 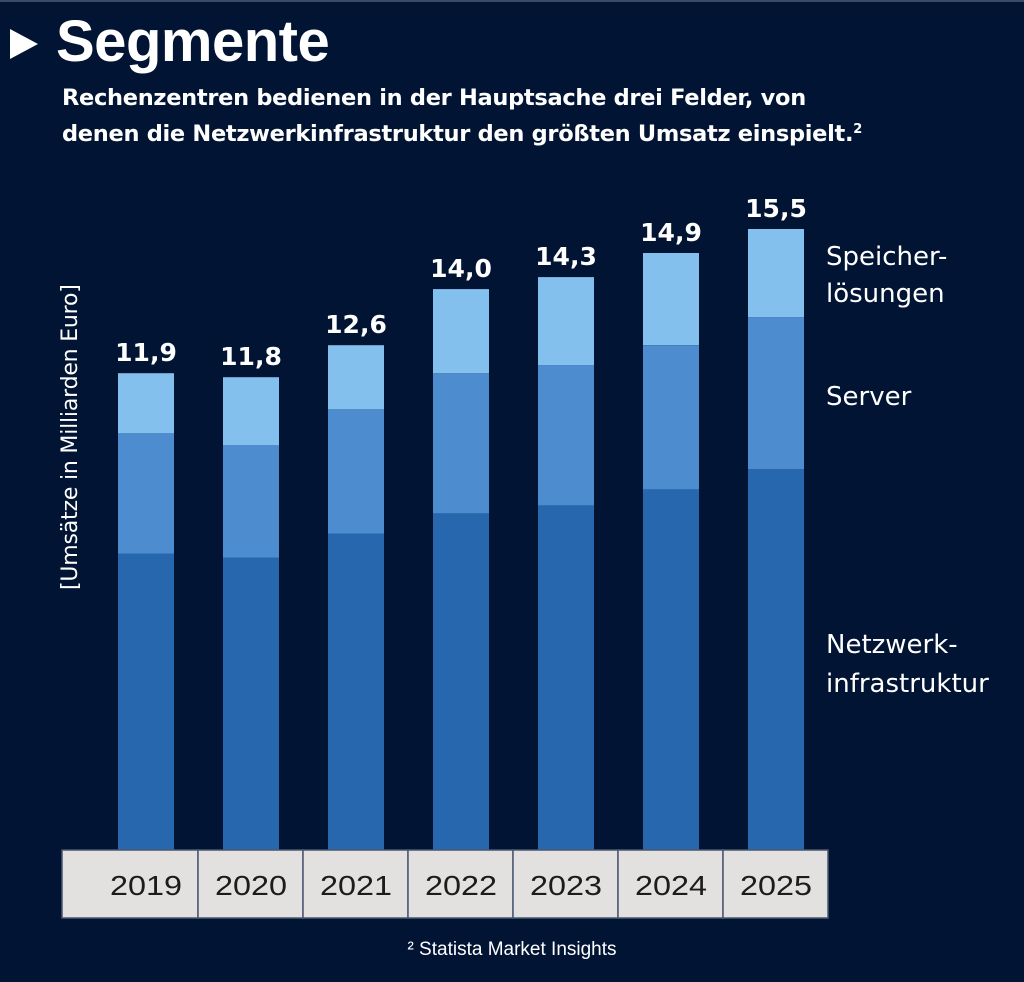 What do you see at coordinates (886, 257) in the screenshot?
I see `series-label-speicher-line1: Speicher-` at bounding box center [886, 257].